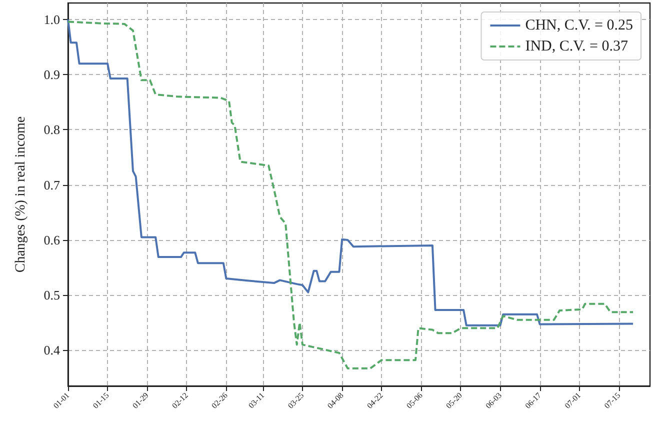 The height and width of the screenshot is (430, 653). What do you see at coordinates (52, 74) in the screenshot?
I see `y-tick-label: 0.9` at bounding box center [52, 74].